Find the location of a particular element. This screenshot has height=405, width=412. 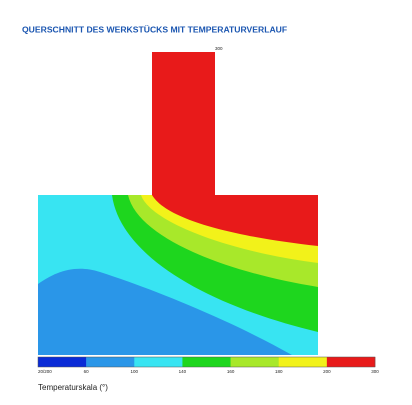

scale-label: 60 is located at coordinates (87, 371).